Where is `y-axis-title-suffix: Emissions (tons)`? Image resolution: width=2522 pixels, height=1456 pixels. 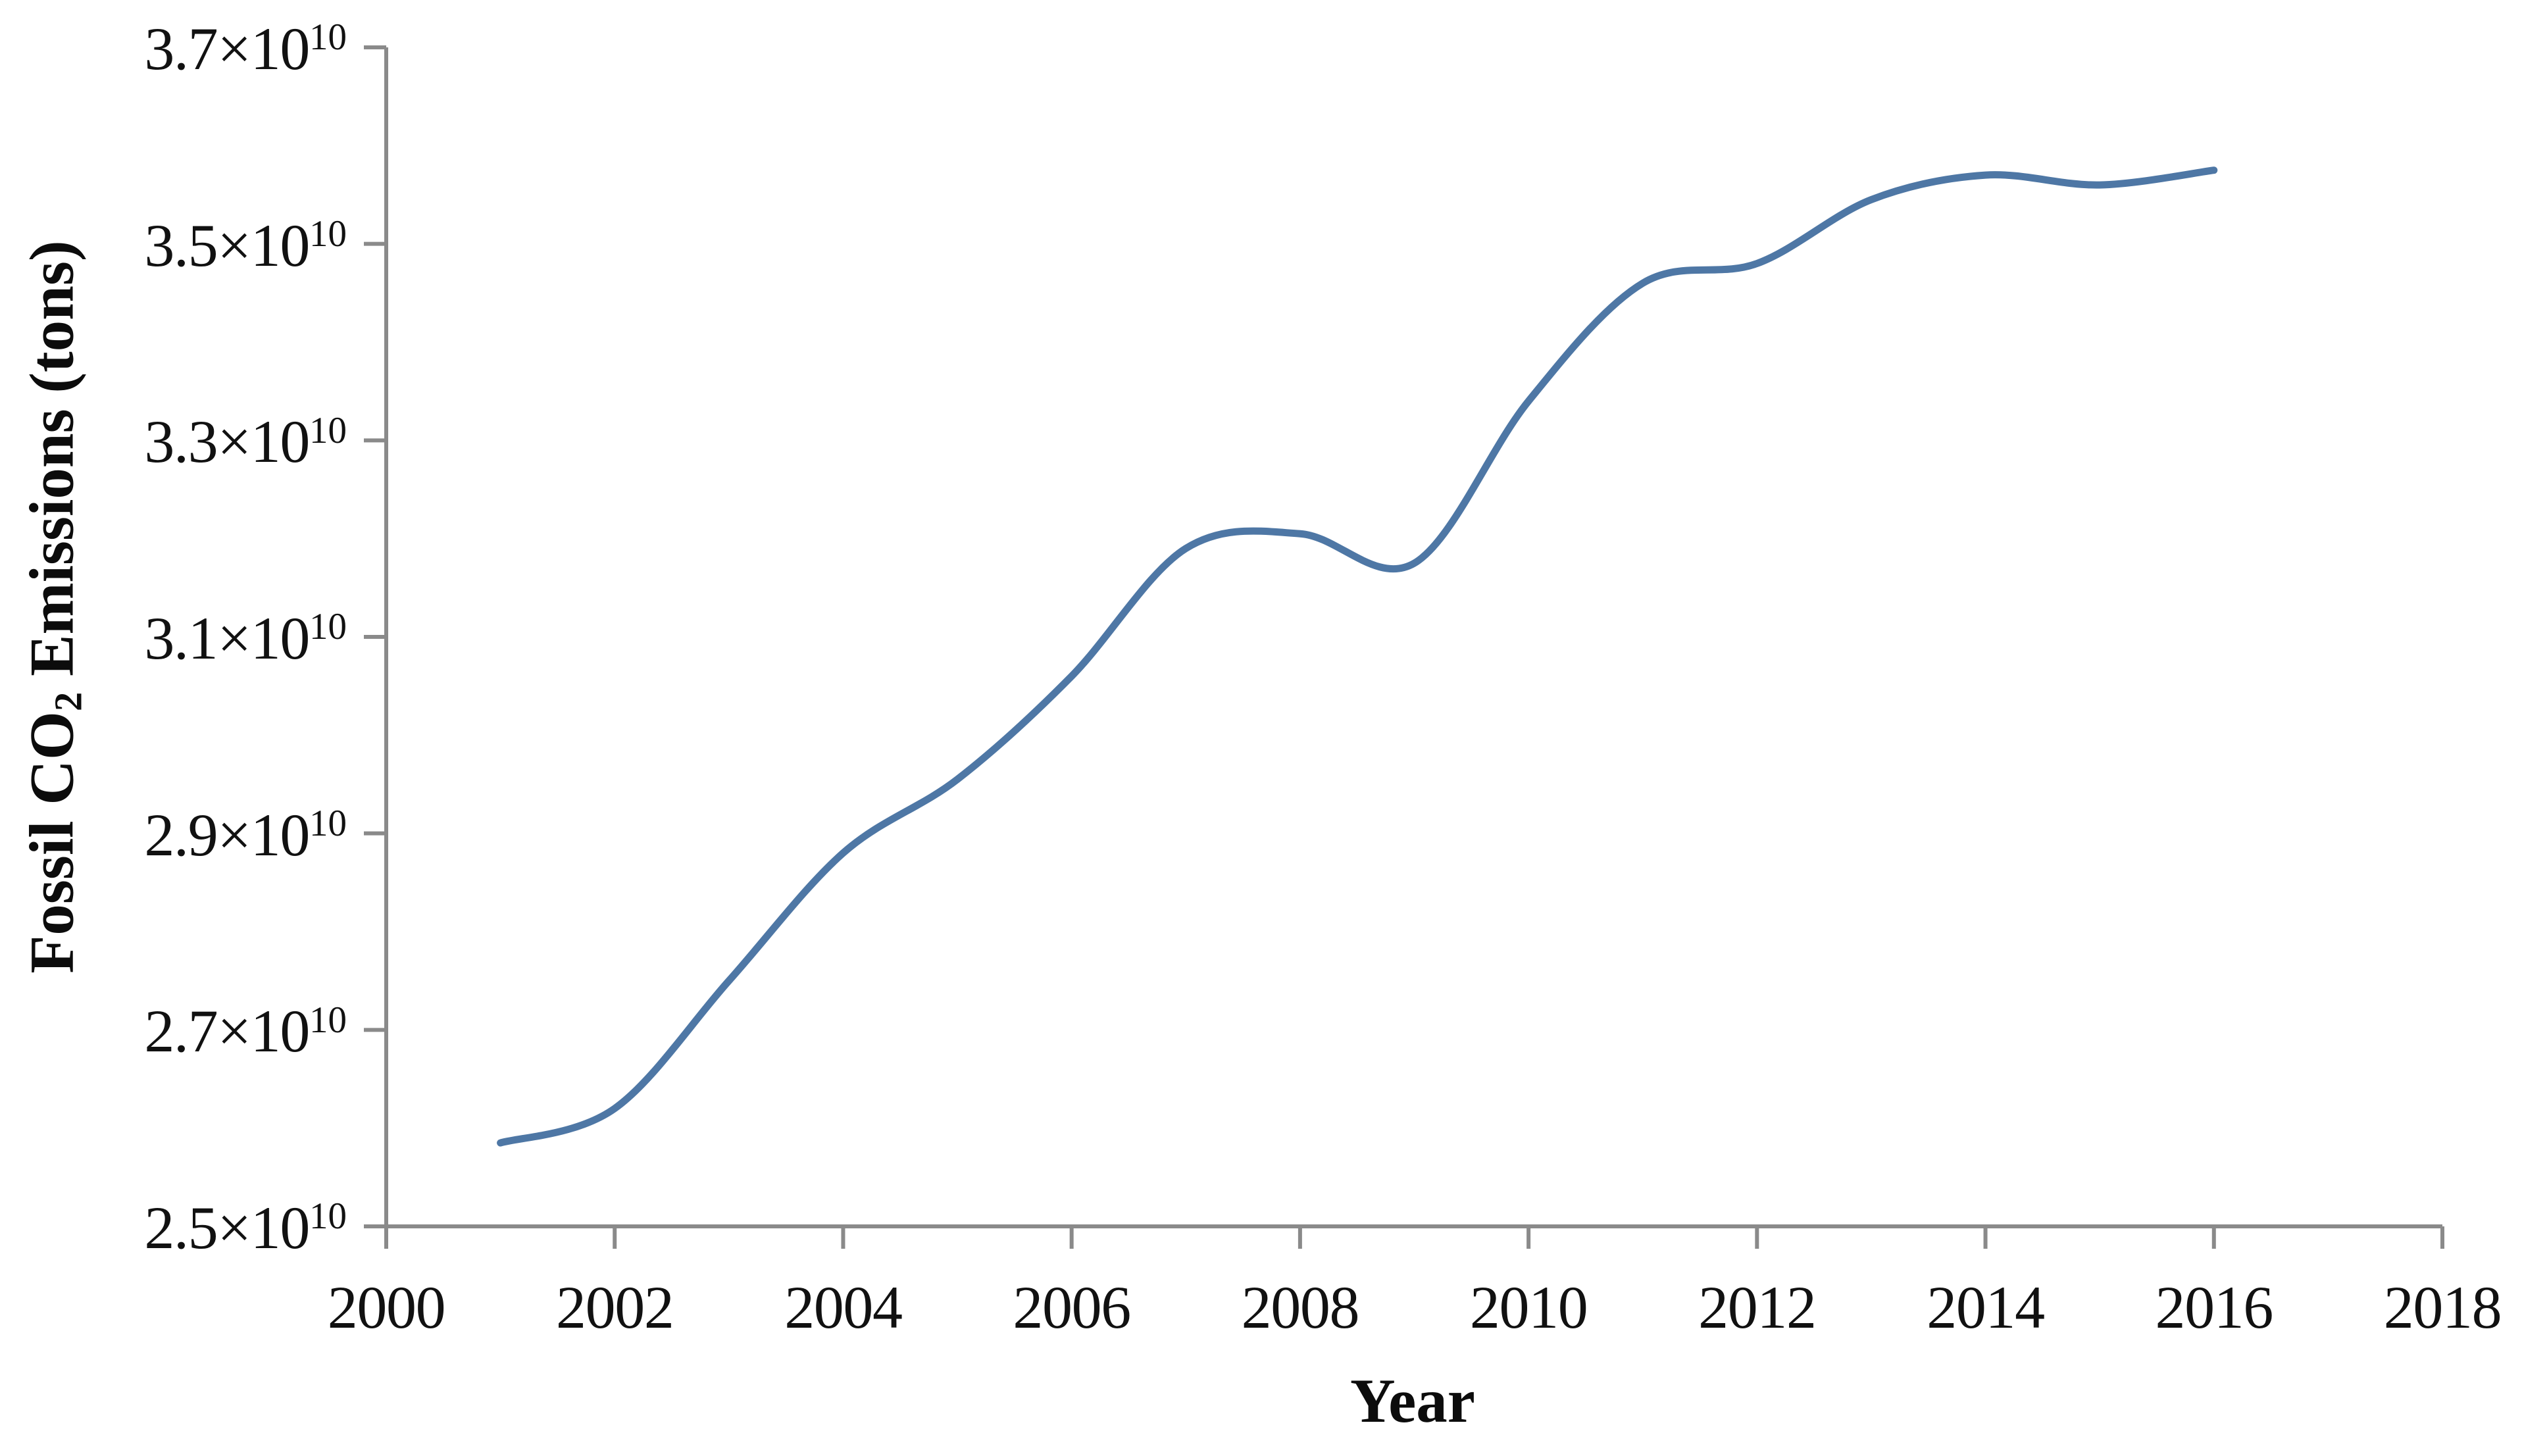
y-axis-title-suffix: Emissions (tons) is located at coordinates (51, 466).